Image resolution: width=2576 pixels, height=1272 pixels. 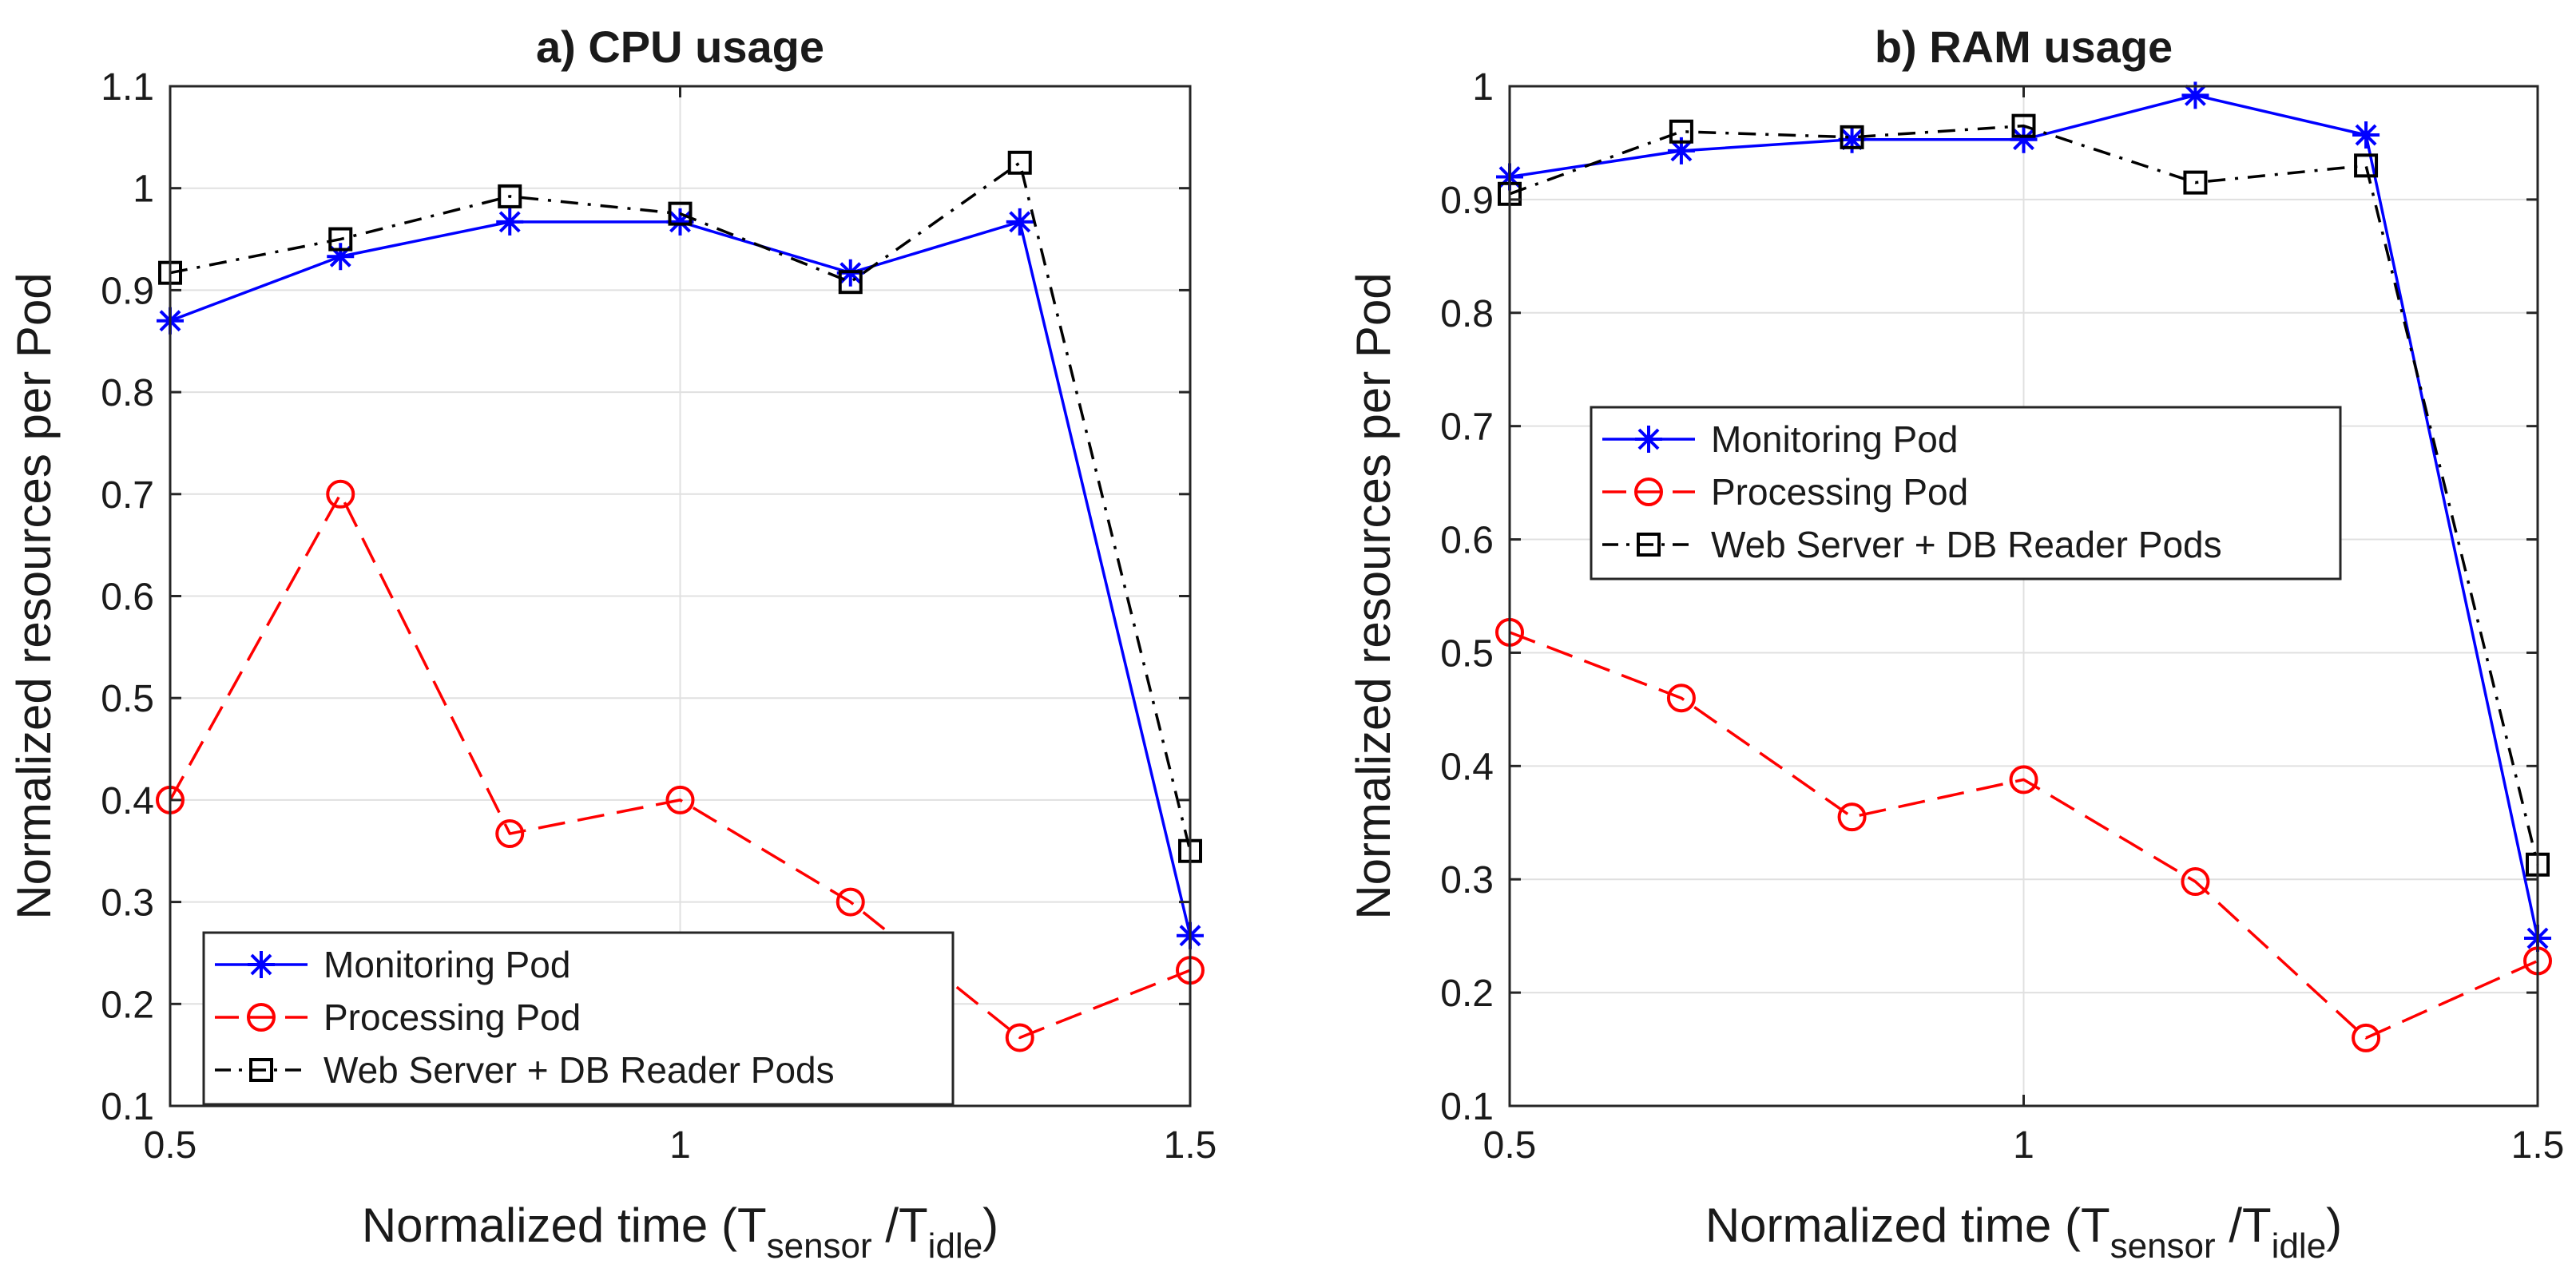 I want to click on y-tick-label: 1.1, so click(x=127, y=87).